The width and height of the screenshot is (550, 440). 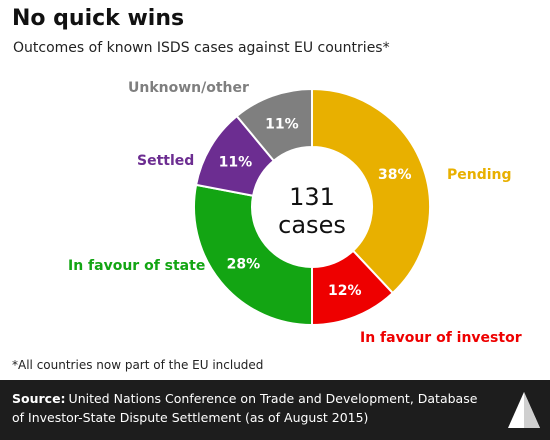 I want to click on category-label-settled: Settled, so click(x=165, y=161).